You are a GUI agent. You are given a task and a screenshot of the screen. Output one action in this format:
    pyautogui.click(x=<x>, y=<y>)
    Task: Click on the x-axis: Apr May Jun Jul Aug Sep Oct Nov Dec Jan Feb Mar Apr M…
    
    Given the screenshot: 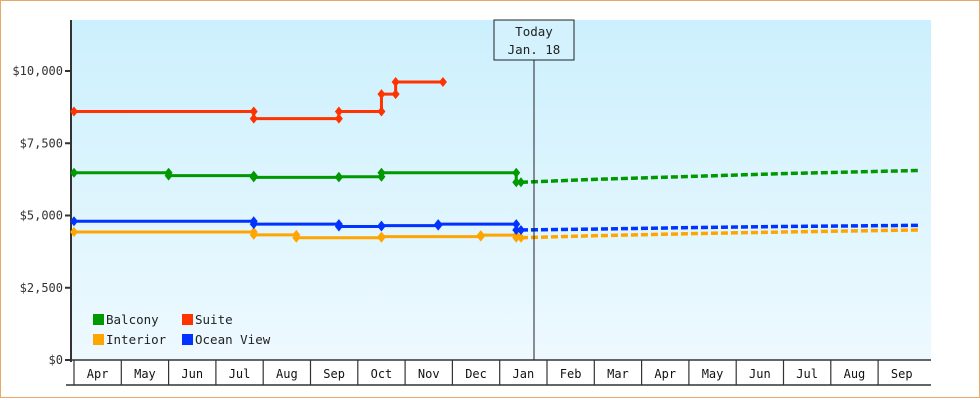 What is the action you would take?
    pyautogui.click(x=498, y=372)
    